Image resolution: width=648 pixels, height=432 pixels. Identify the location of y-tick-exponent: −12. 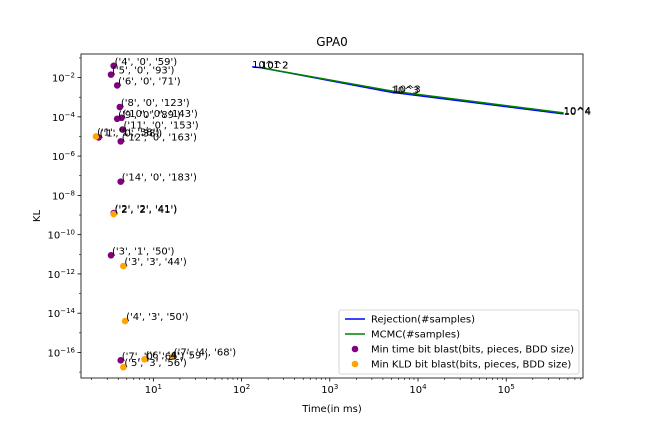
(67, 272).